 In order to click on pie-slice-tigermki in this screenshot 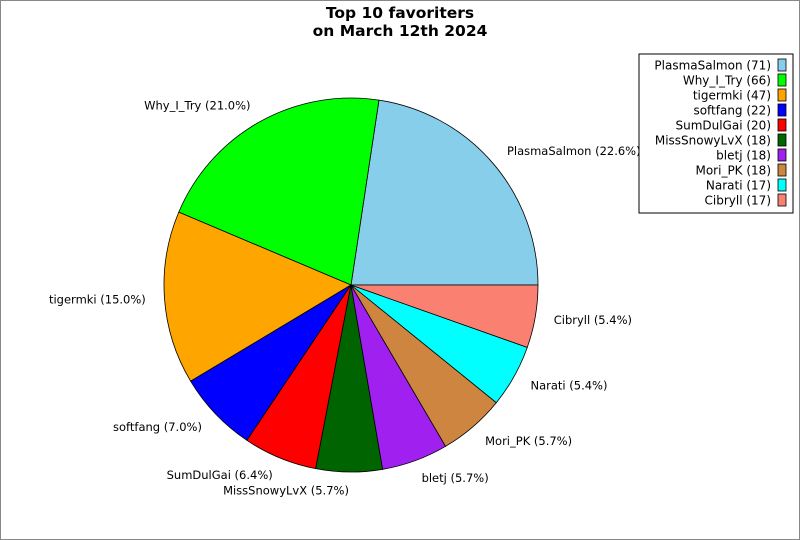, I will do `click(257, 296)`.